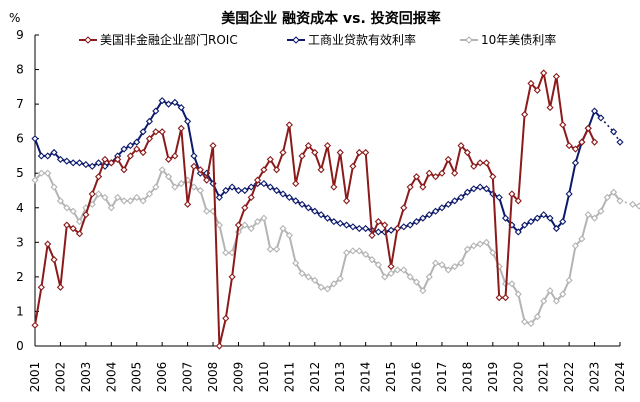  I want to click on y-tick-label: 9, so click(20, 35).